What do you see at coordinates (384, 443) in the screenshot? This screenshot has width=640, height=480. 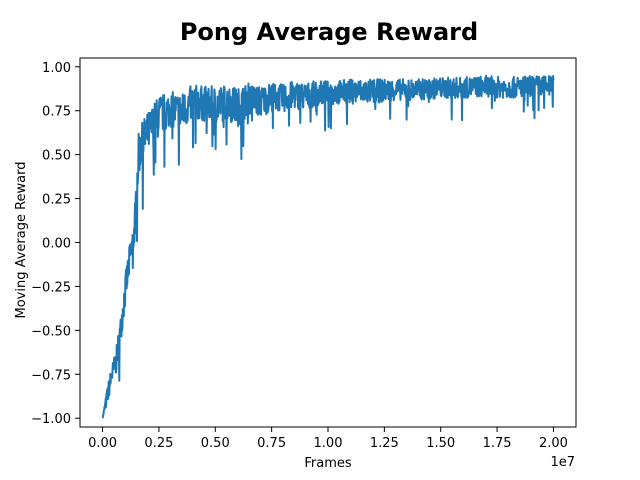 I see `x-tick-label: 1.25` at bounding box center [384, 443].